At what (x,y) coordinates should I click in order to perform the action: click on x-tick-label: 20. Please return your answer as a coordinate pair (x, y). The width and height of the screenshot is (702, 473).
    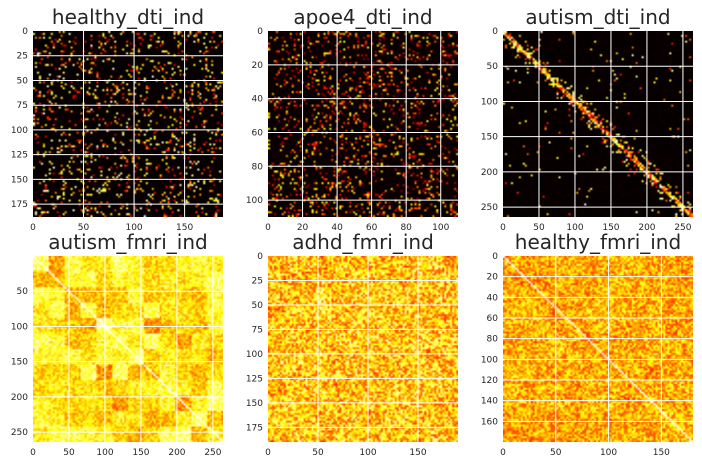
    Looking at the image, I should click on (303, 228).